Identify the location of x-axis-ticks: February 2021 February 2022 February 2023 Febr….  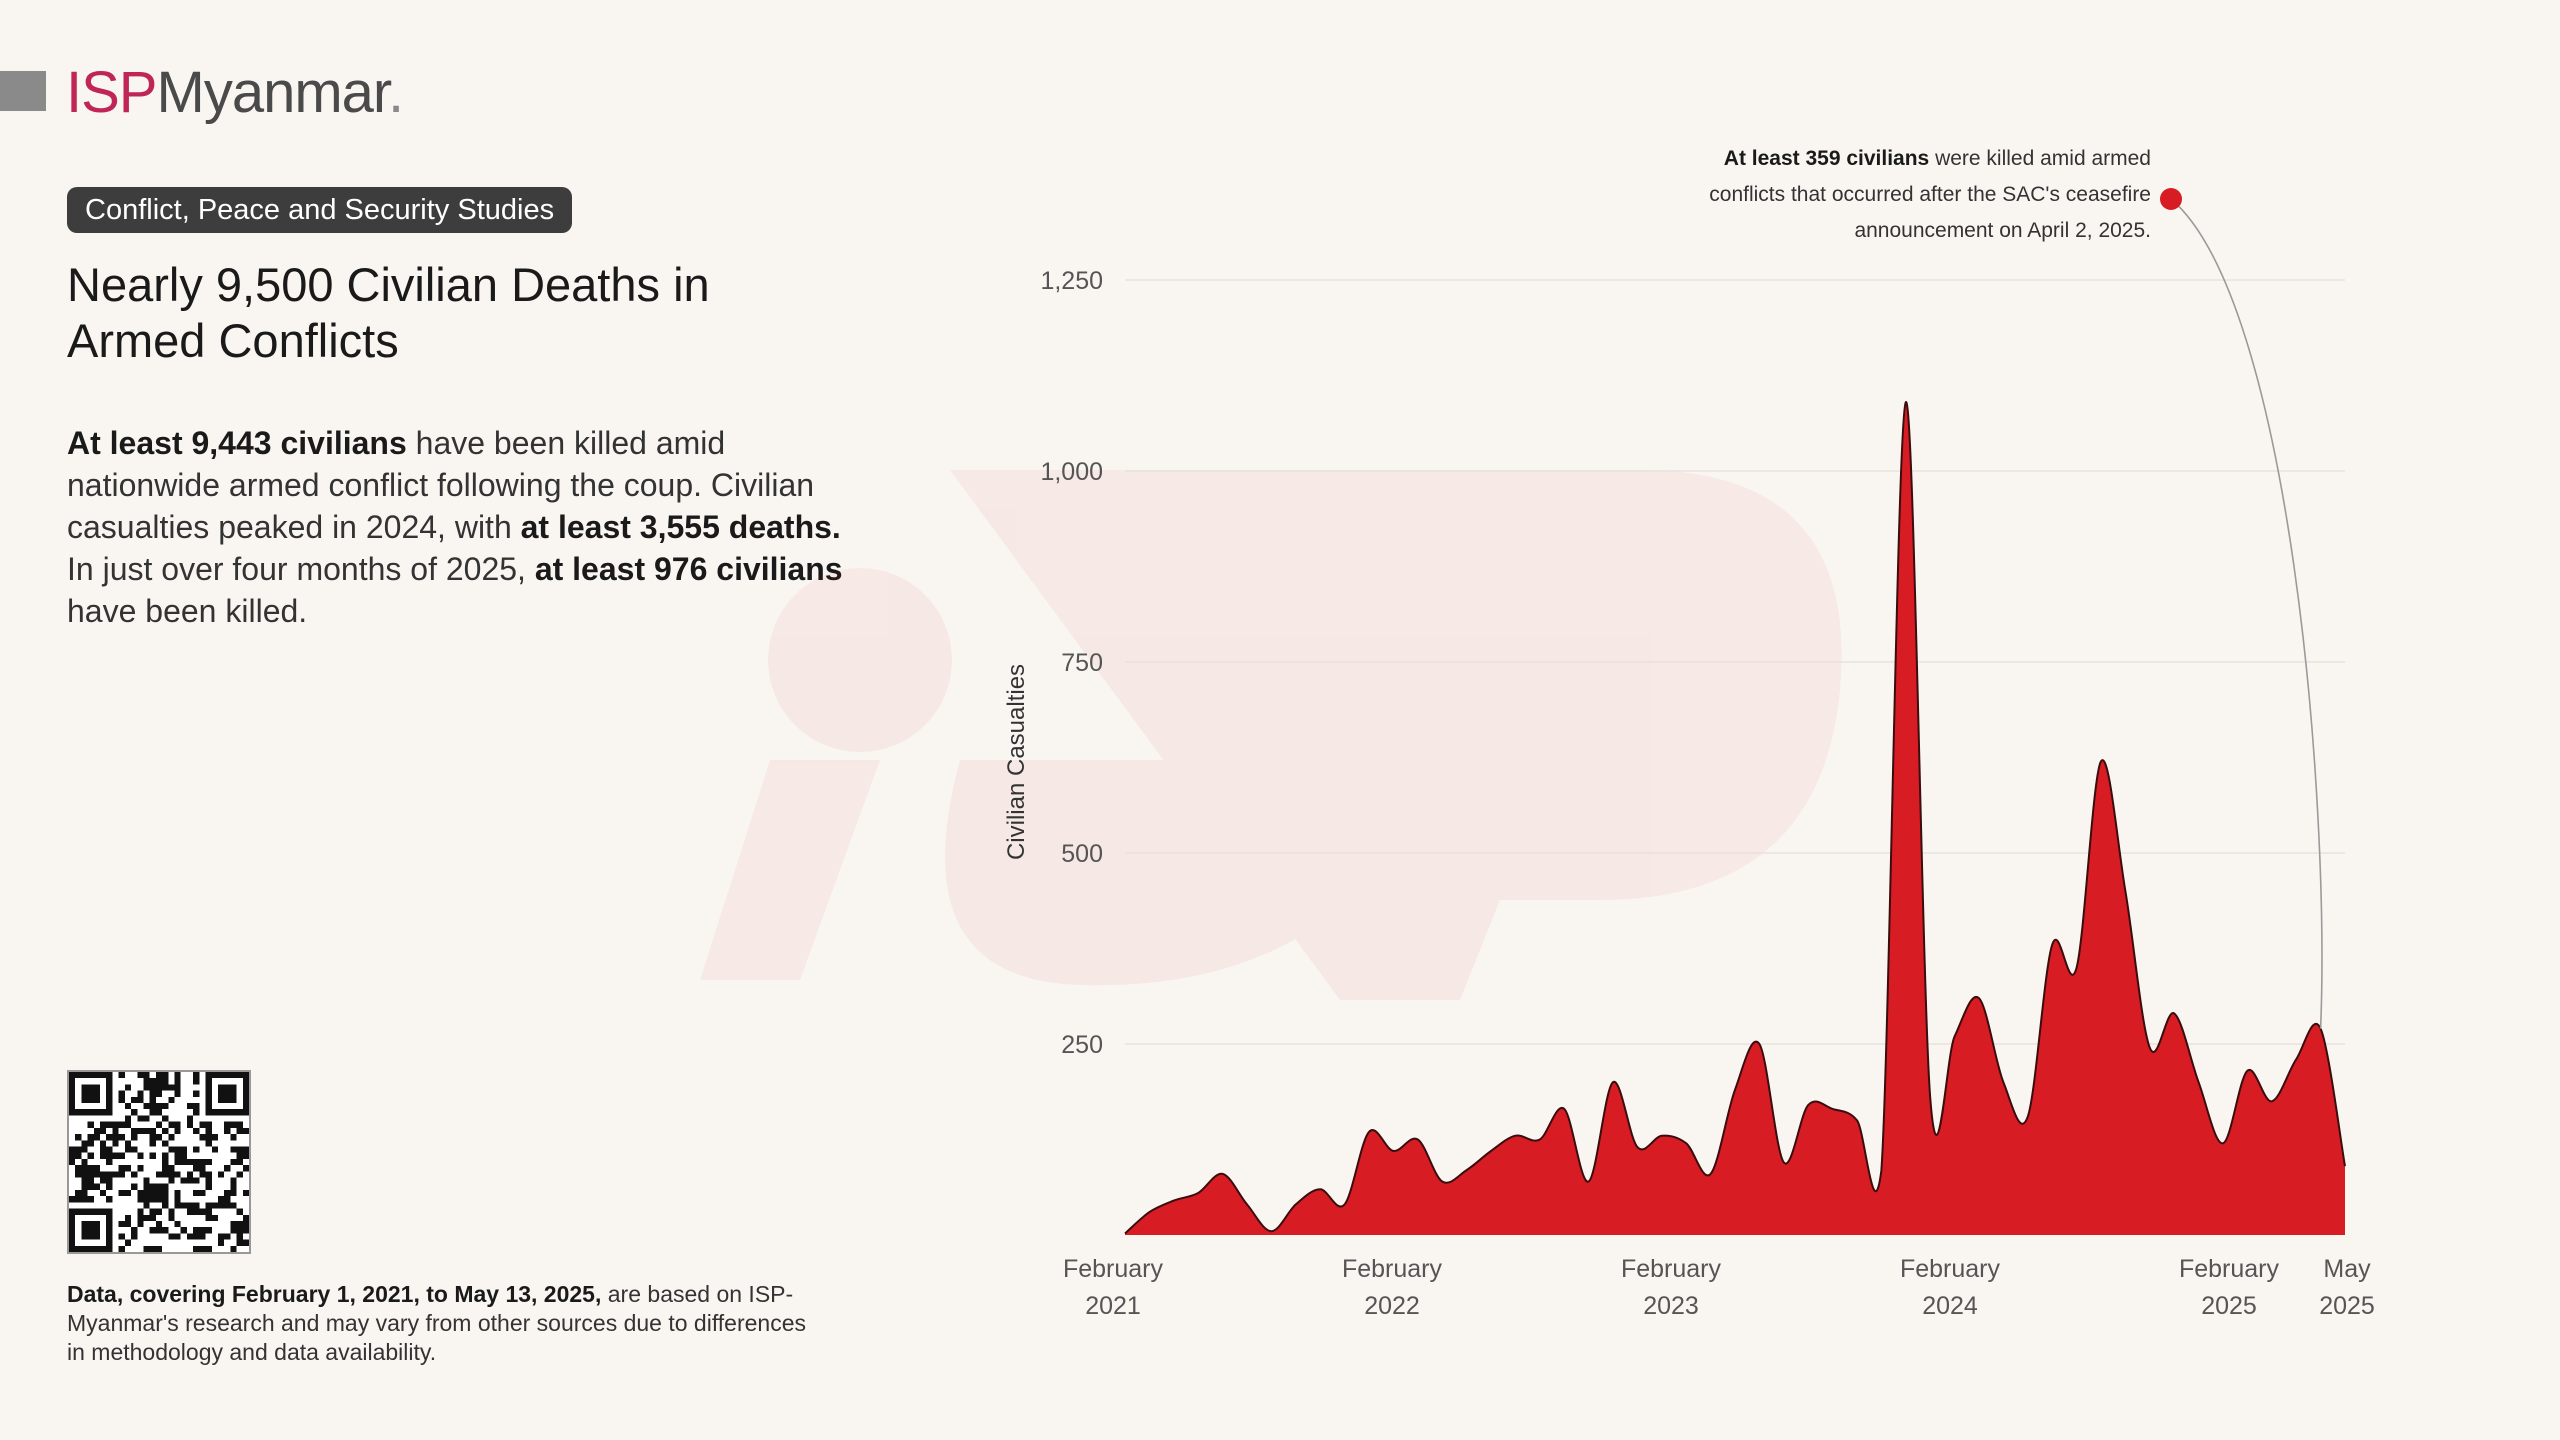
(1719, 1287).